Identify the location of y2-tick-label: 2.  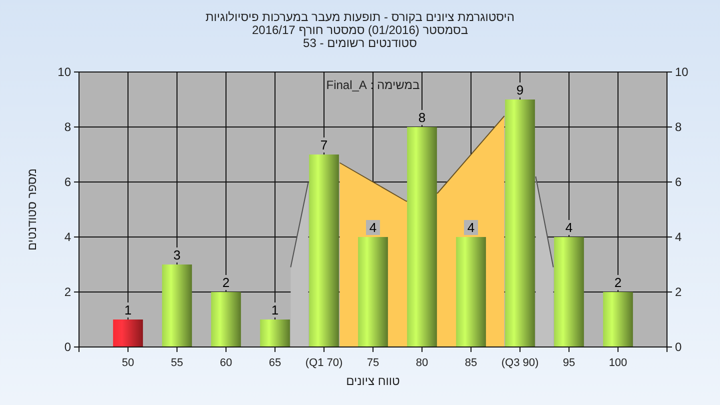
(678, 292).